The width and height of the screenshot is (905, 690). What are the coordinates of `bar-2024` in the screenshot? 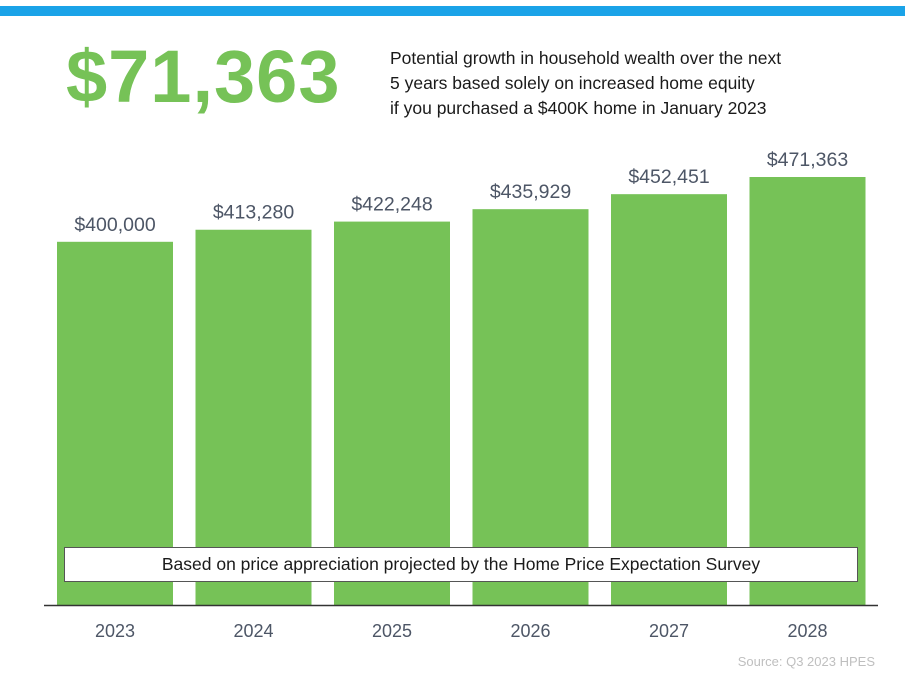 It's located at (253, 417).